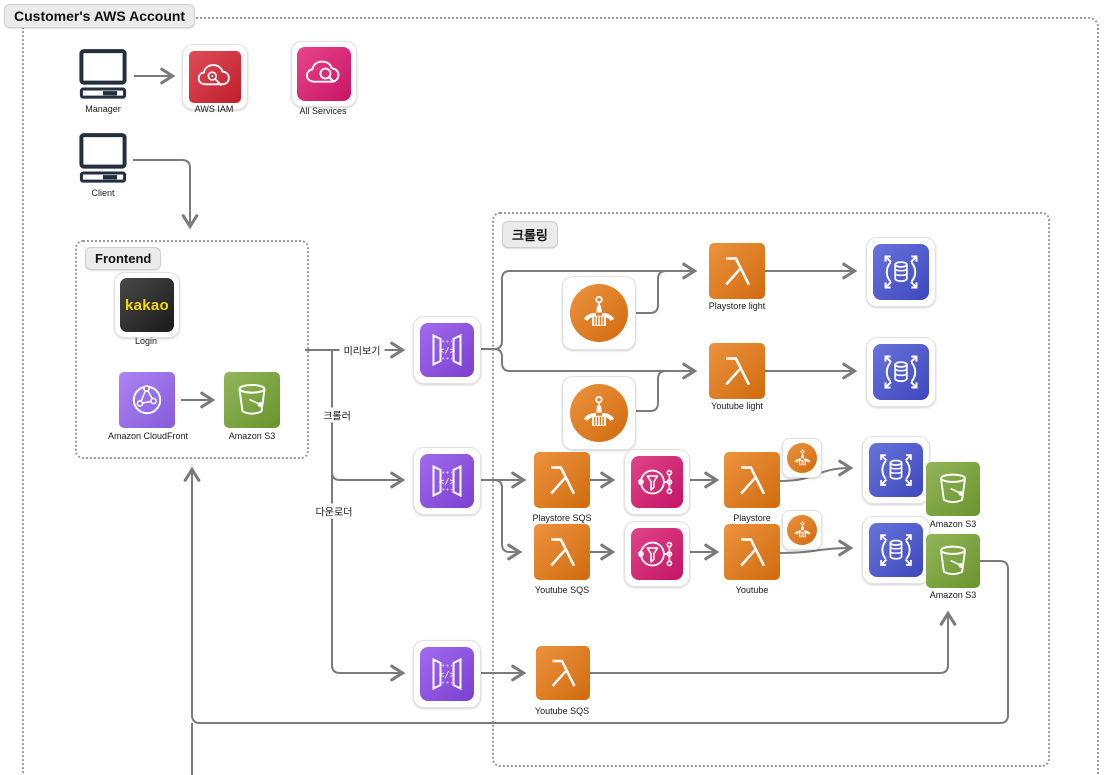  Describe the element at coordinates (103, 193) in the screenshot. I see `node-label-client: Client` at that location.